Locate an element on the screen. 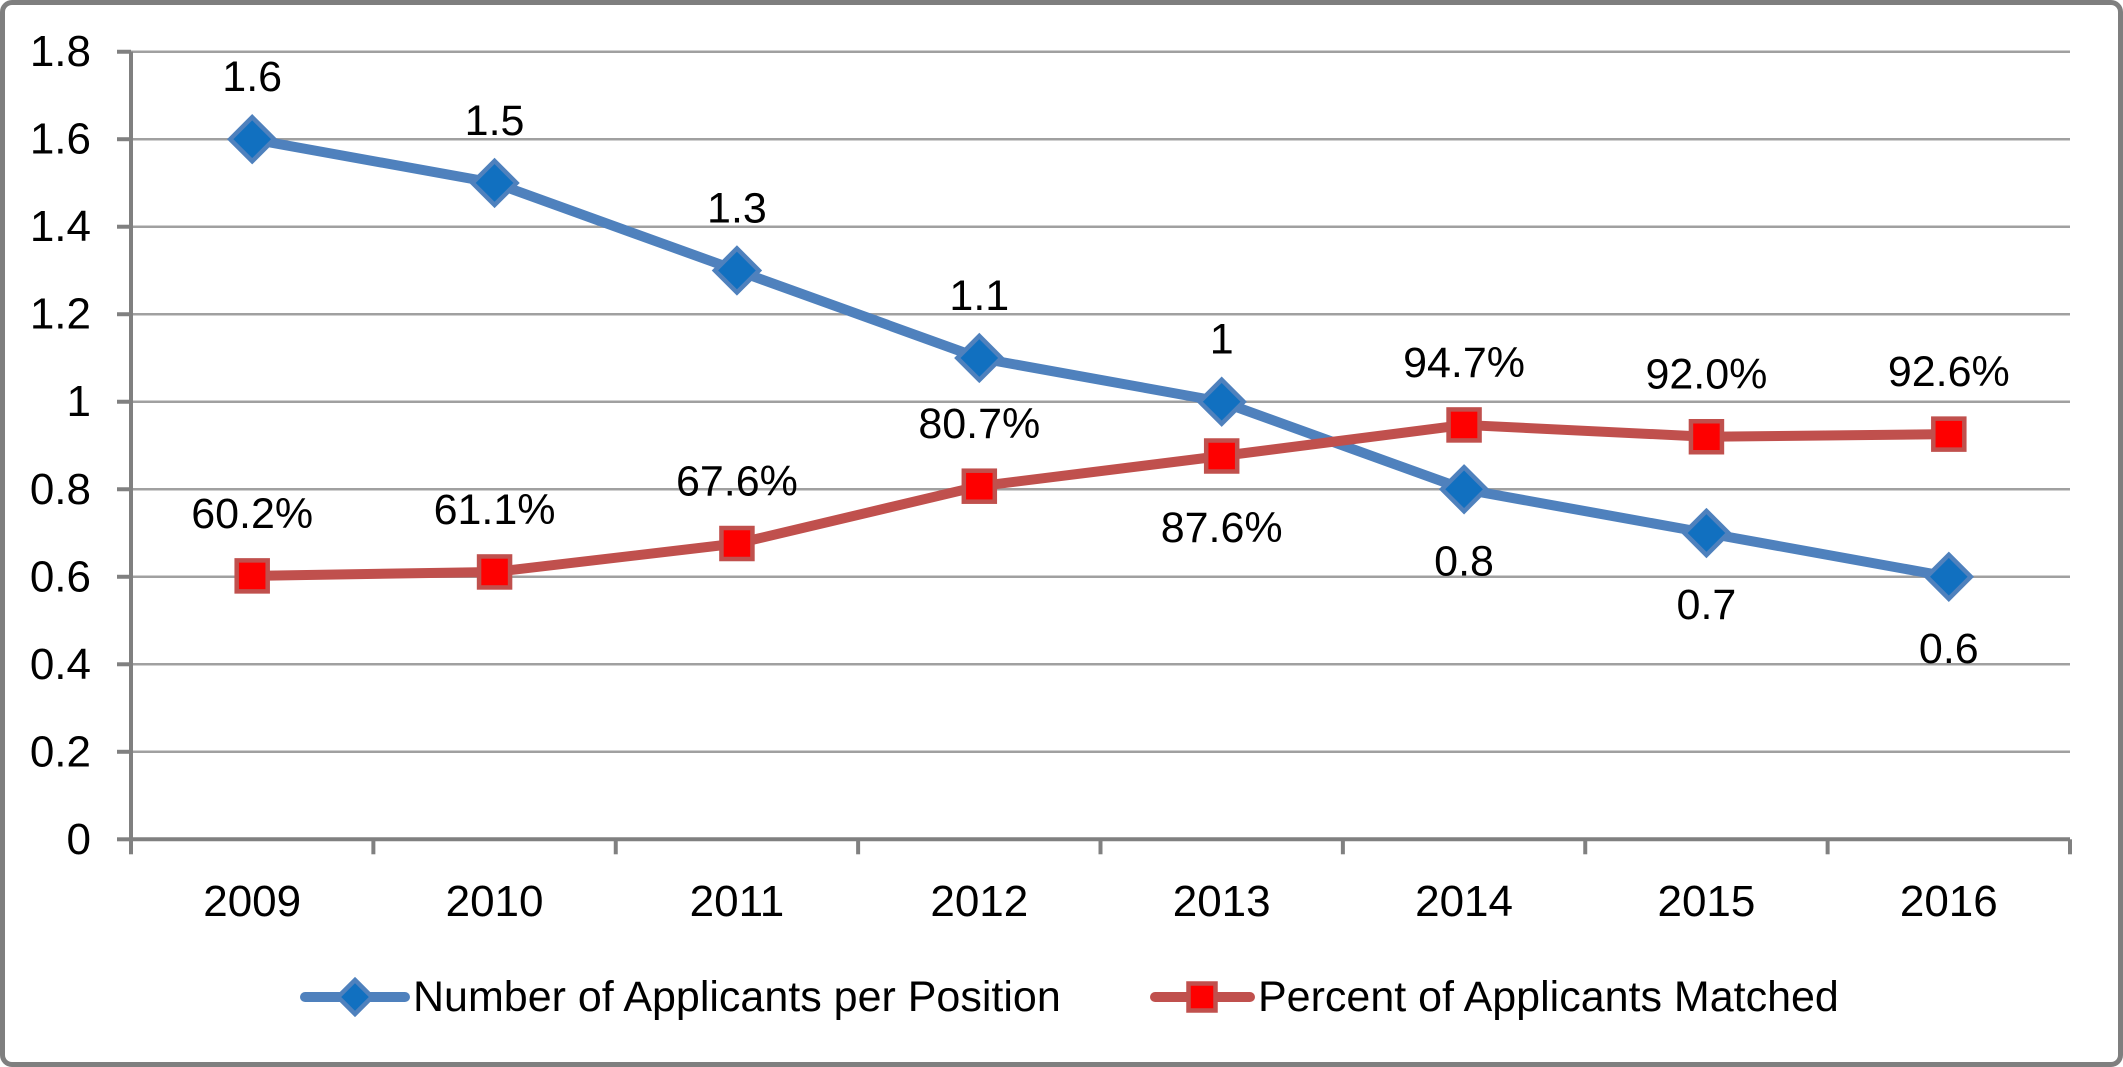 This screenshot has height=1067, width=2123. x-axis-label: 2012 is located at coordinates (979, 901).